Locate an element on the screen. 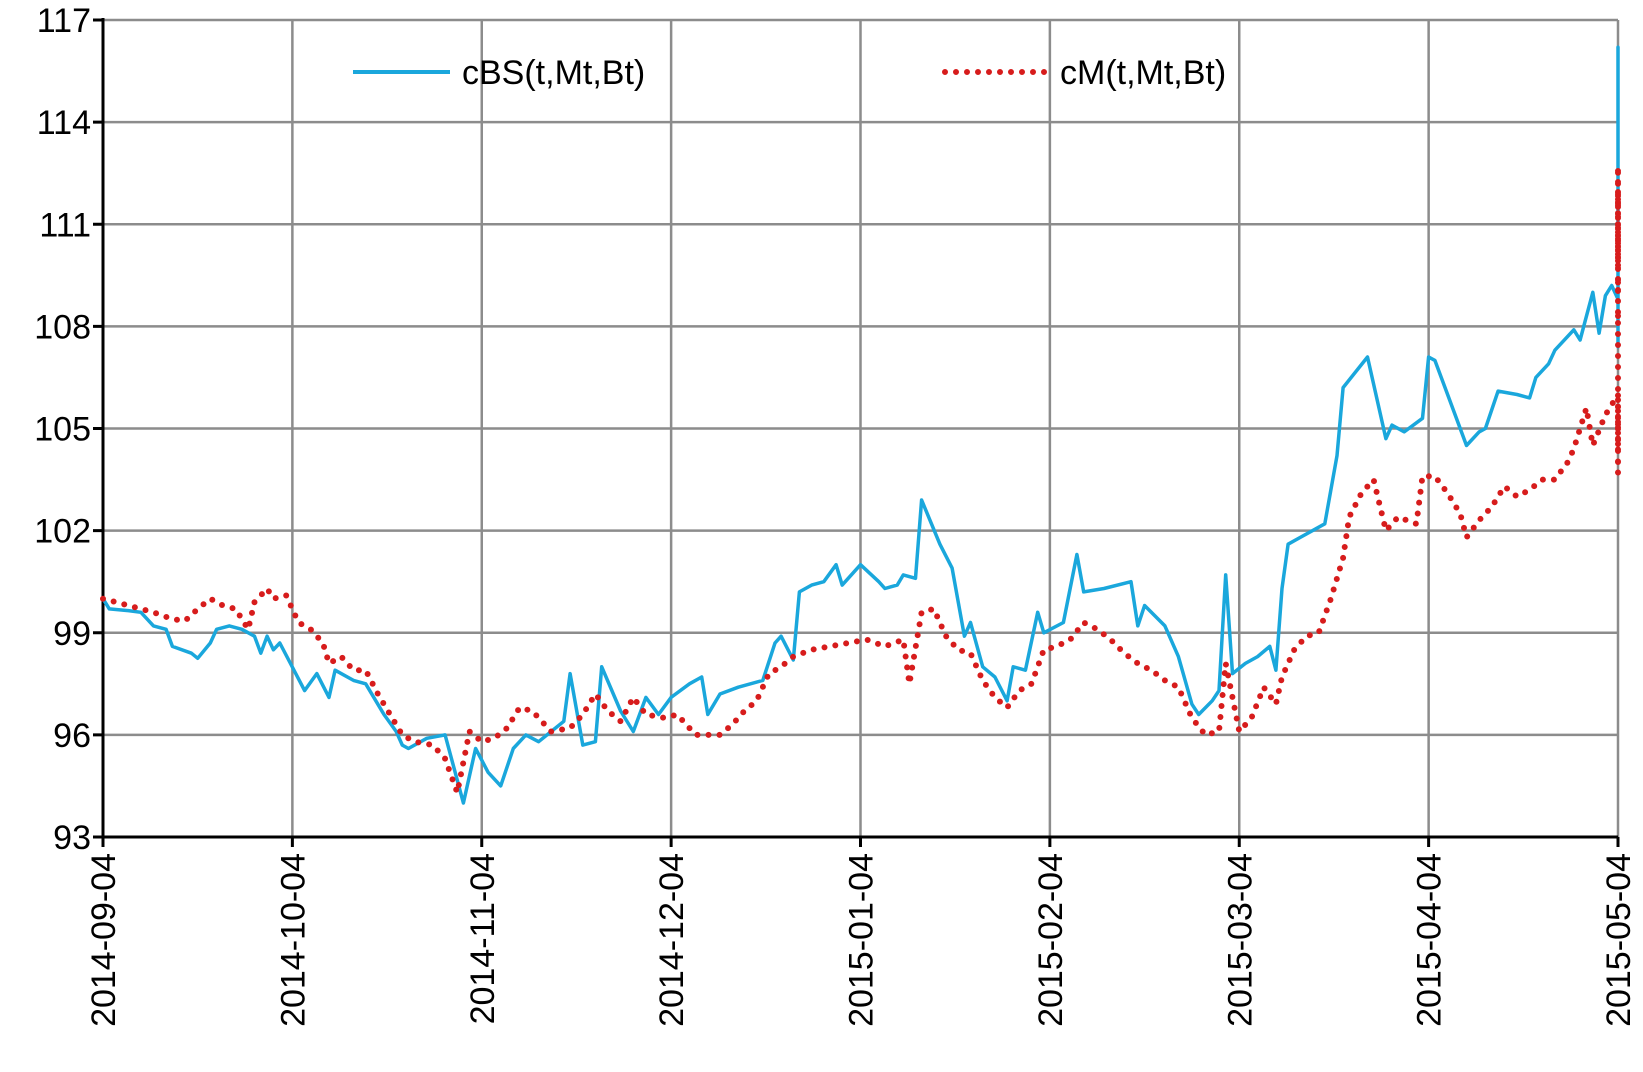 Image resolution: width=1643 pixels, height=1072 pixels. legend: cBS(t,Mt,Bt) cM(t,Mt,Bt) is located at coordinates (789, 73).